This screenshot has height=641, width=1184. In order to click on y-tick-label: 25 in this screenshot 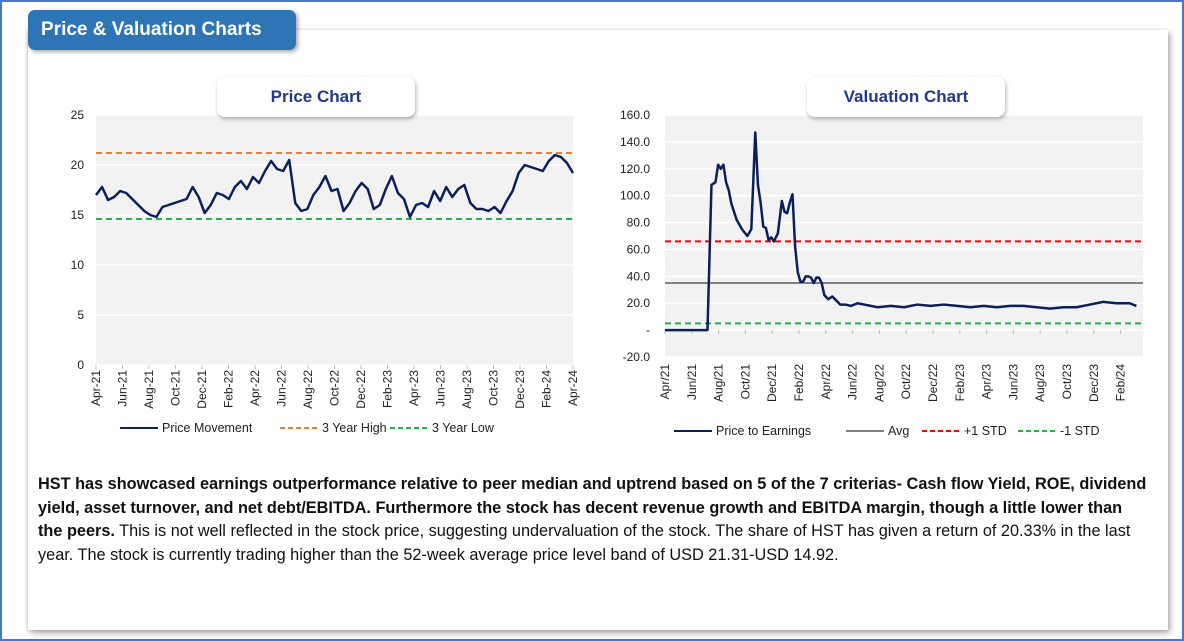, I will do `click(78, 115)`.